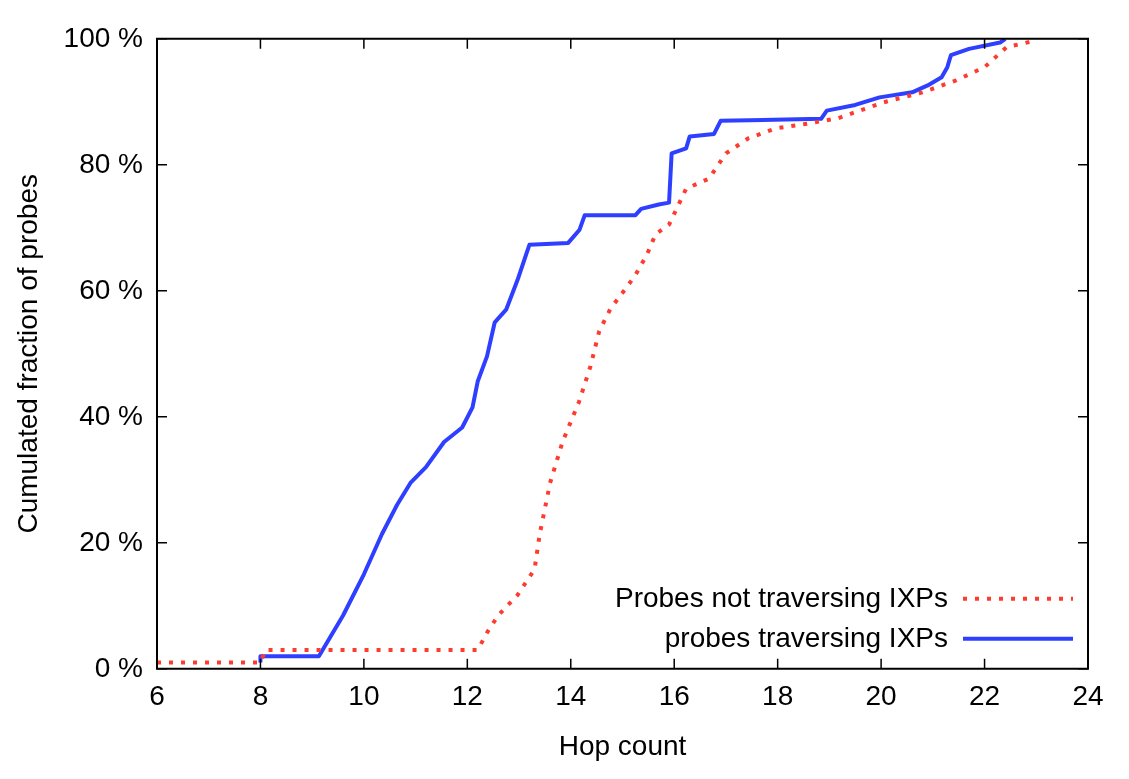  I want to click on x-tick-label: 16, so click(674, 696).